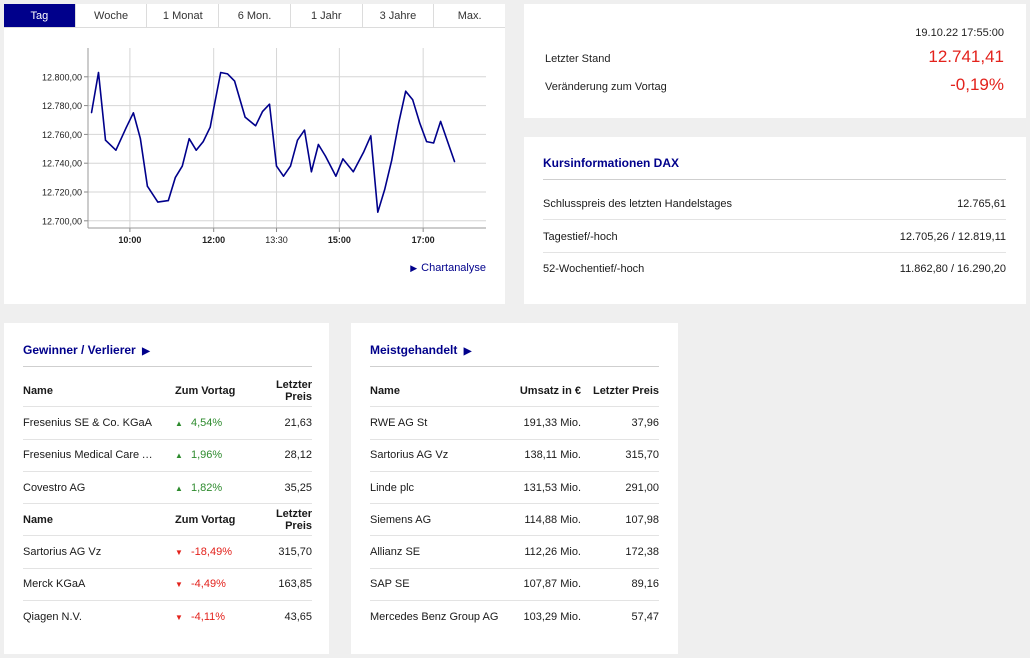 The image size is (1030, 658). Describe the element at coordinates (399, 422) in the screenshot. I see `stock-name: RWE AG St` at that location.